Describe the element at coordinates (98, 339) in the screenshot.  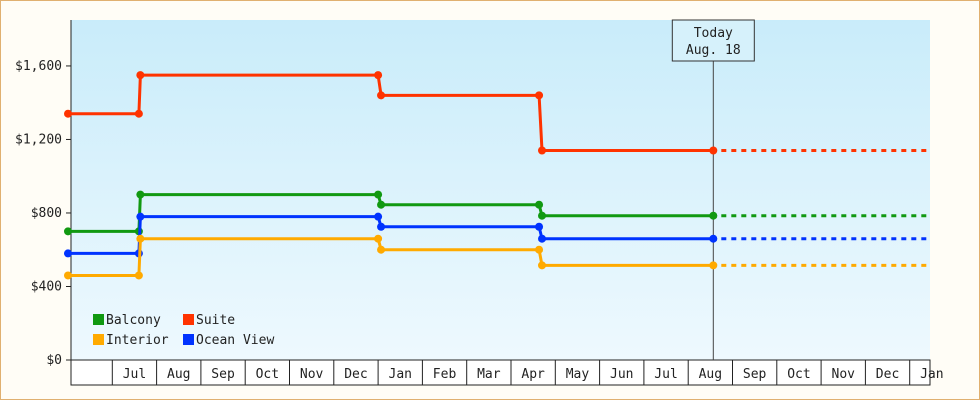
I see `legend-swatch-interior` at that location.